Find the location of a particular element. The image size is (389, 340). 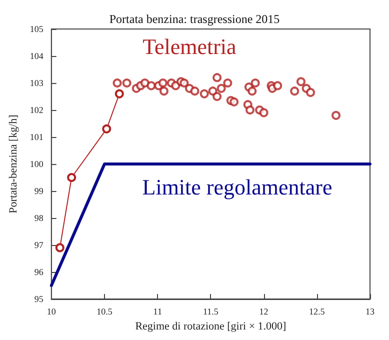

y-tick-label: 98 is located at coordinates (39, 218).